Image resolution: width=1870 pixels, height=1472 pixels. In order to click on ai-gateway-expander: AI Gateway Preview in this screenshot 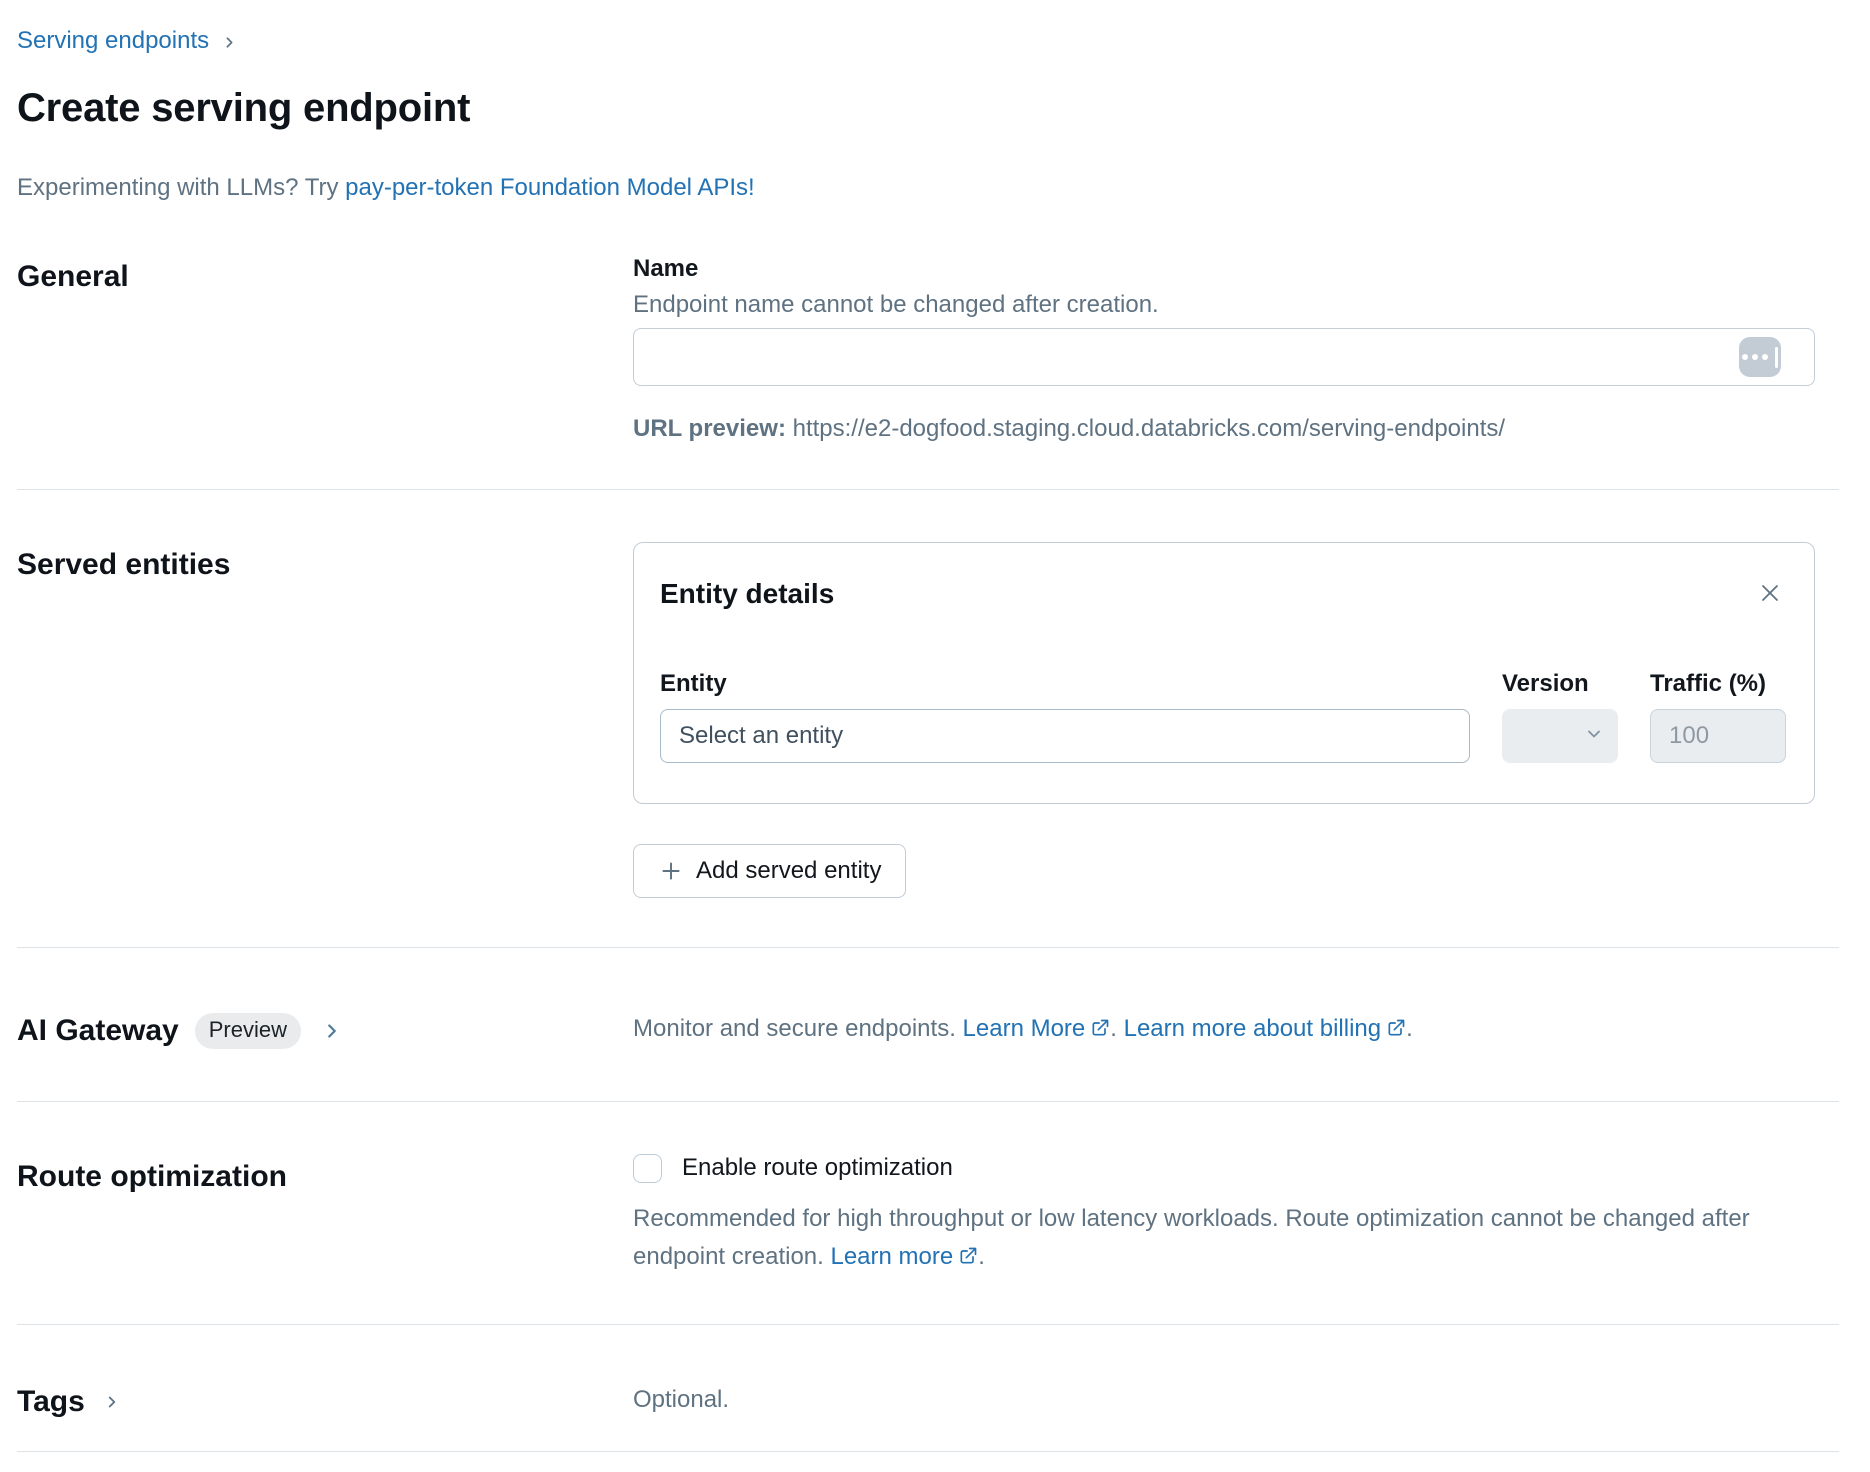, I will do `click(325, 1031)`.